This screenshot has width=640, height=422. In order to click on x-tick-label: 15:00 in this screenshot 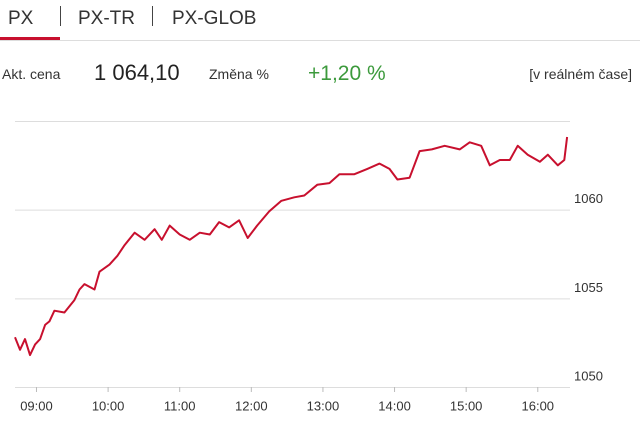, I will do `click(466, 405)`.